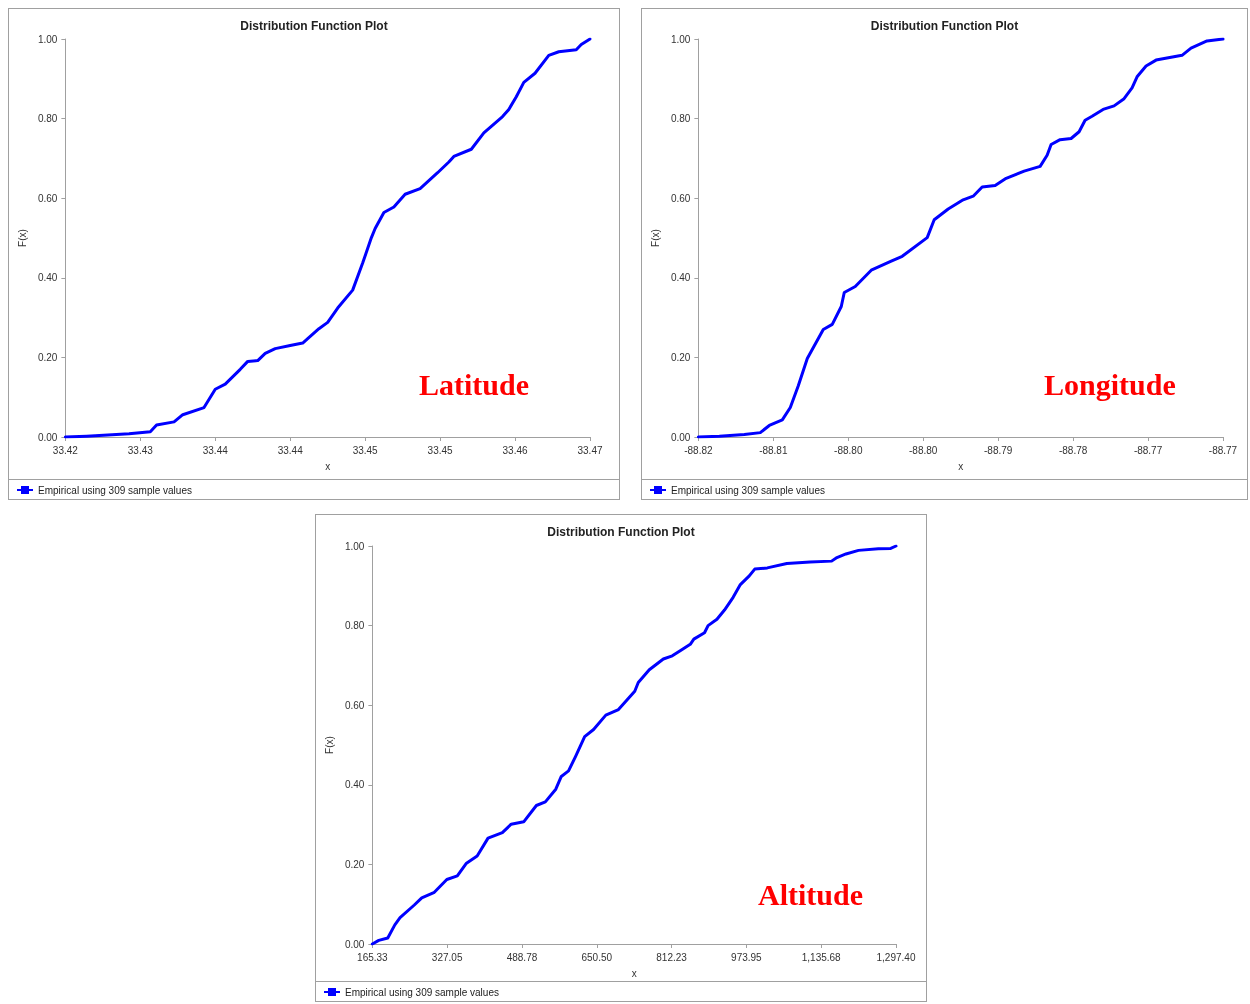  What do you see at coordinates (821, 957) in the screenshot?
I see `x-tick-label: 1,135.68` at bounding box center [821, 957].